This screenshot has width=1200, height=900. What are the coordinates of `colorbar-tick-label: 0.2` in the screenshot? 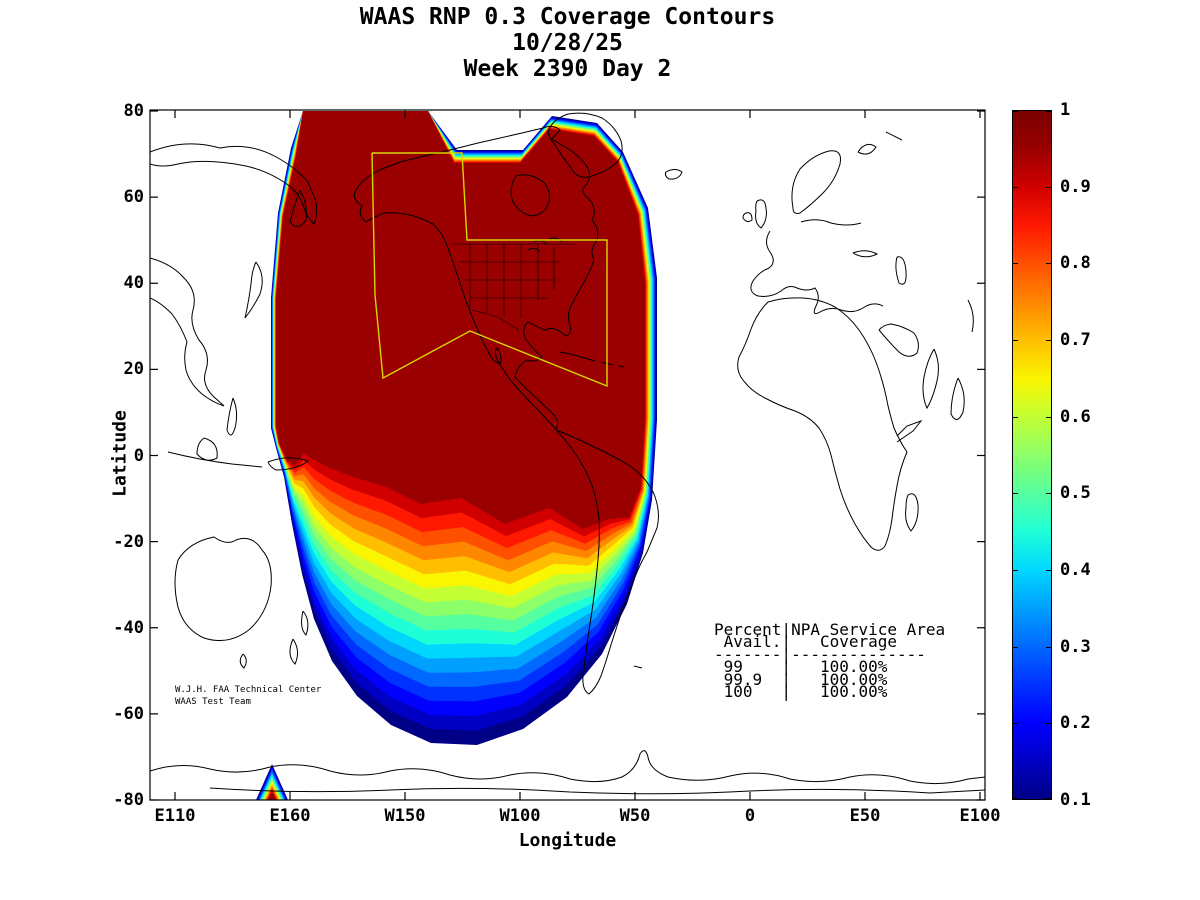 It's located at (1075, 723).